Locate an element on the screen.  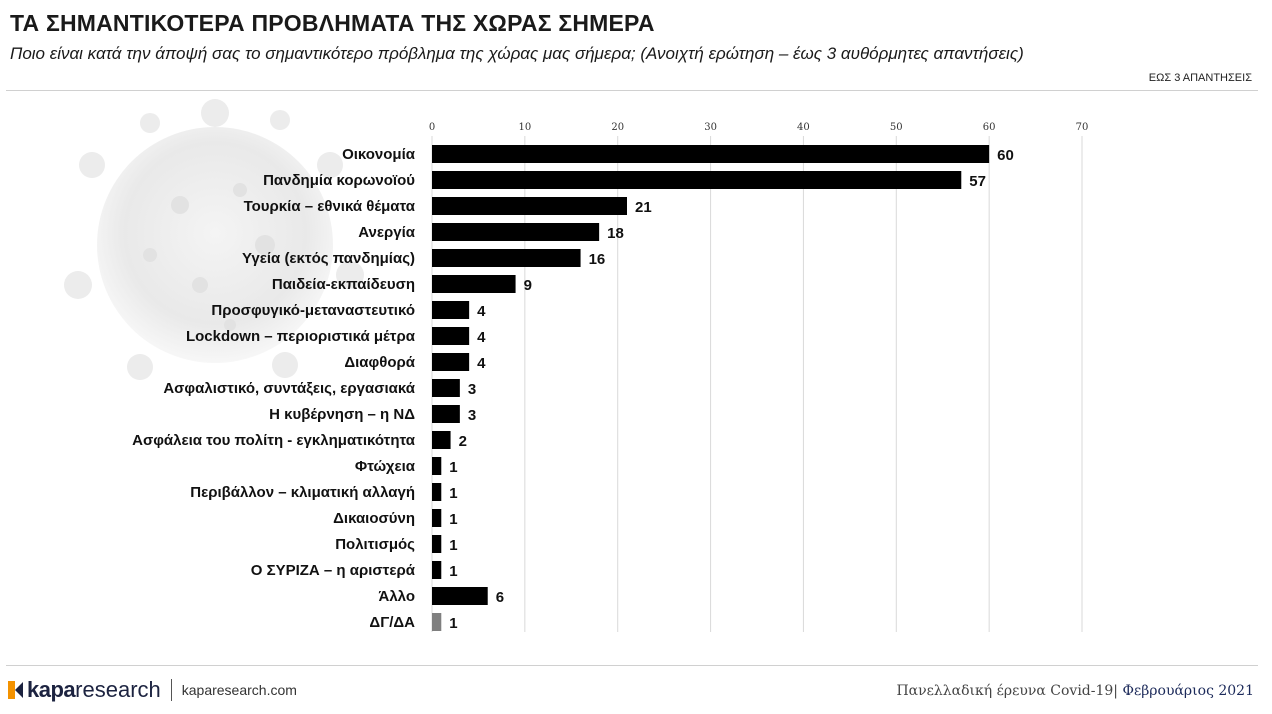
category-label: Lockdown – περιοριστικά μέτρα is located at coordinates (301, 336).